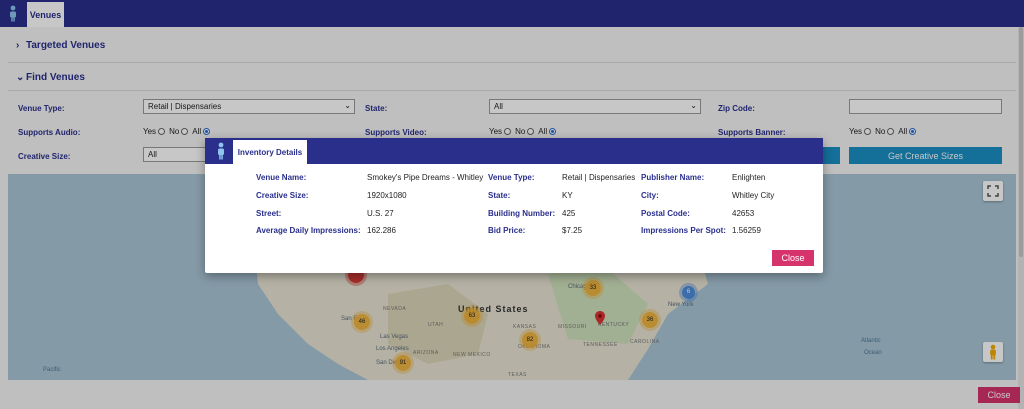 This screenshot has height=409, width=1024. I want to click on map-place-label: OKLAHOMA, so click(534, 347).